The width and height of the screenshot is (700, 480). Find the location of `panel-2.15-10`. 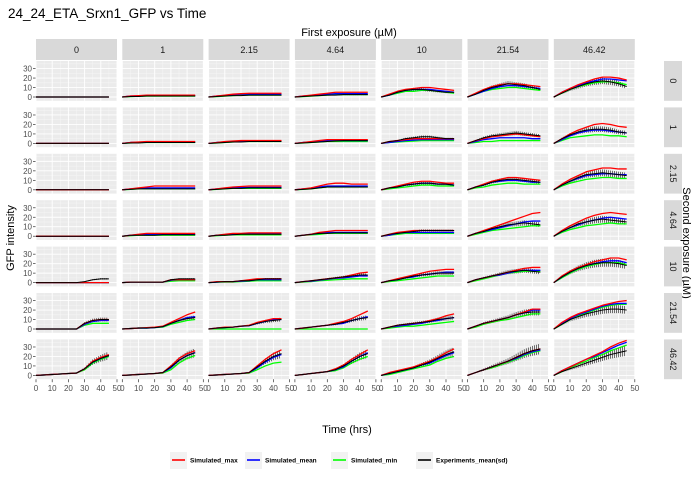

panel-2.15-10 is located at coordinates (421, 173).